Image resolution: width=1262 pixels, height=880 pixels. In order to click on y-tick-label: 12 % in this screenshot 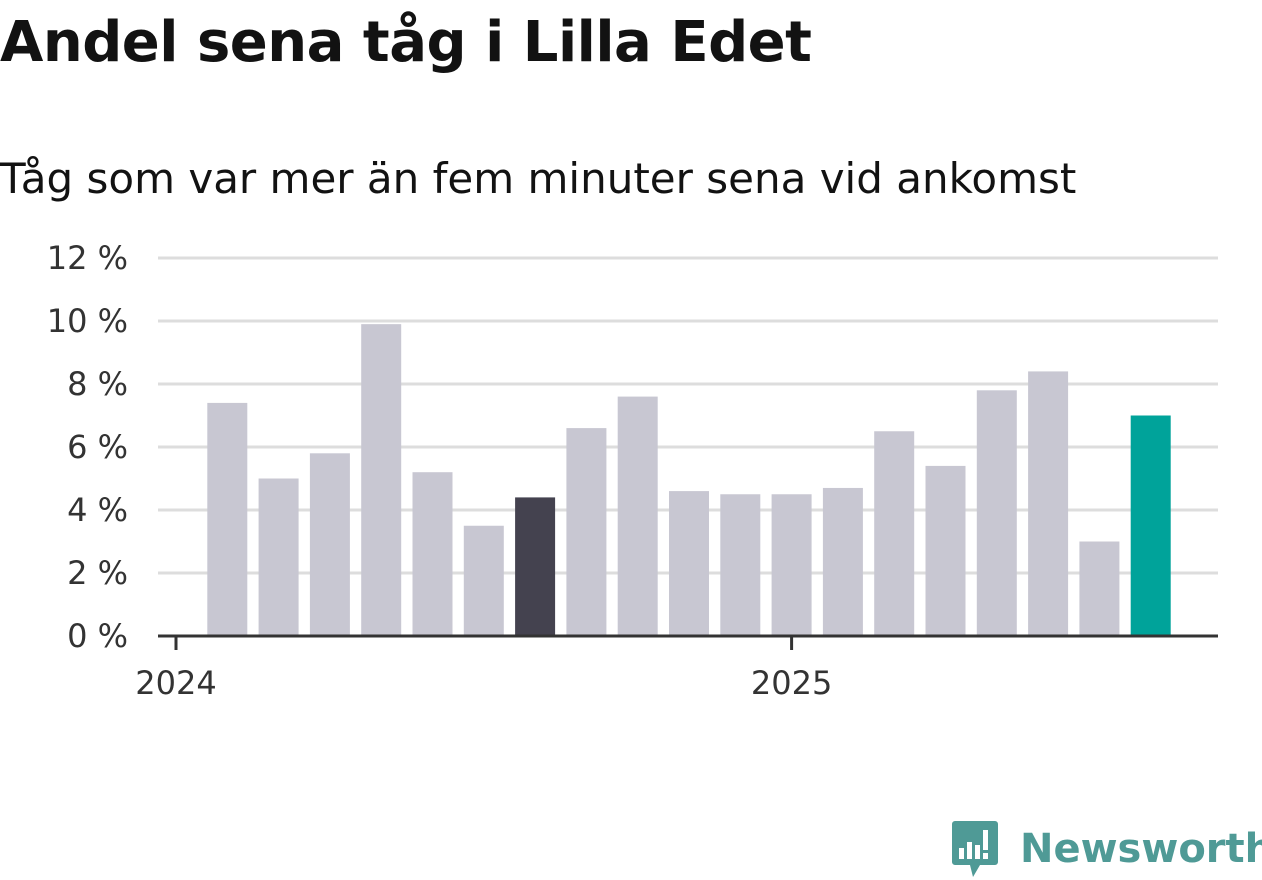, I will do `click(87, 258)`.